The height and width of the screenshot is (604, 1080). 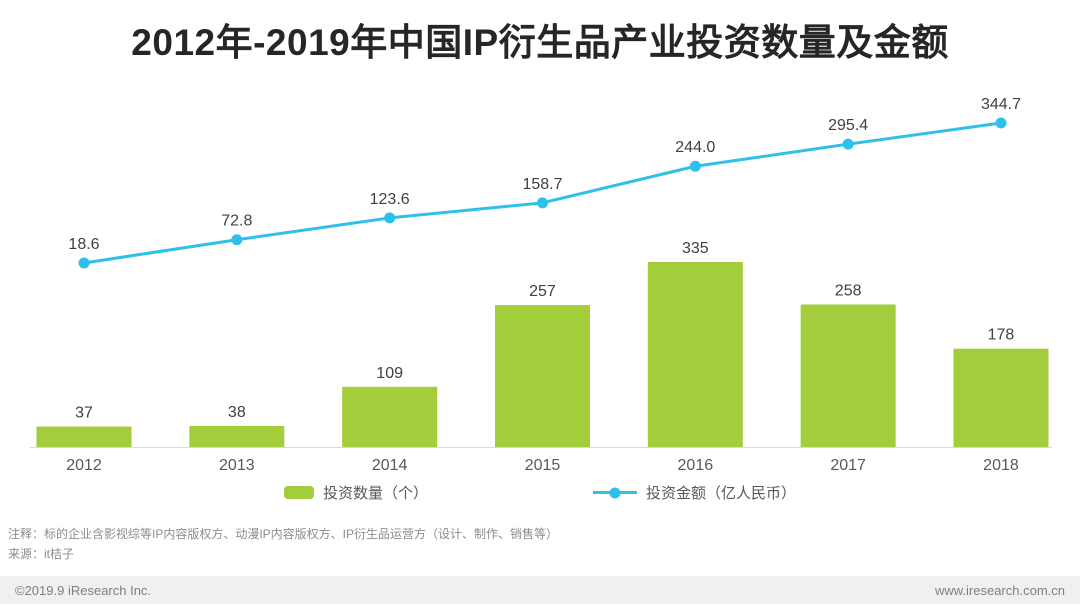 What do you see at coordinates (237, 465) in the screenshot?
I see `x-tick-label-2013: 2013` at bounding box center [237, 465].